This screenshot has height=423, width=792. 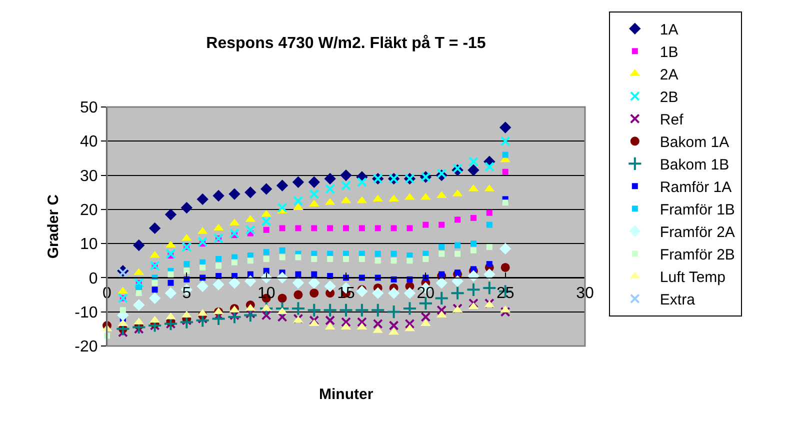 I want to click on legend-label: Bakom 1B, so click(x=695, y=165).